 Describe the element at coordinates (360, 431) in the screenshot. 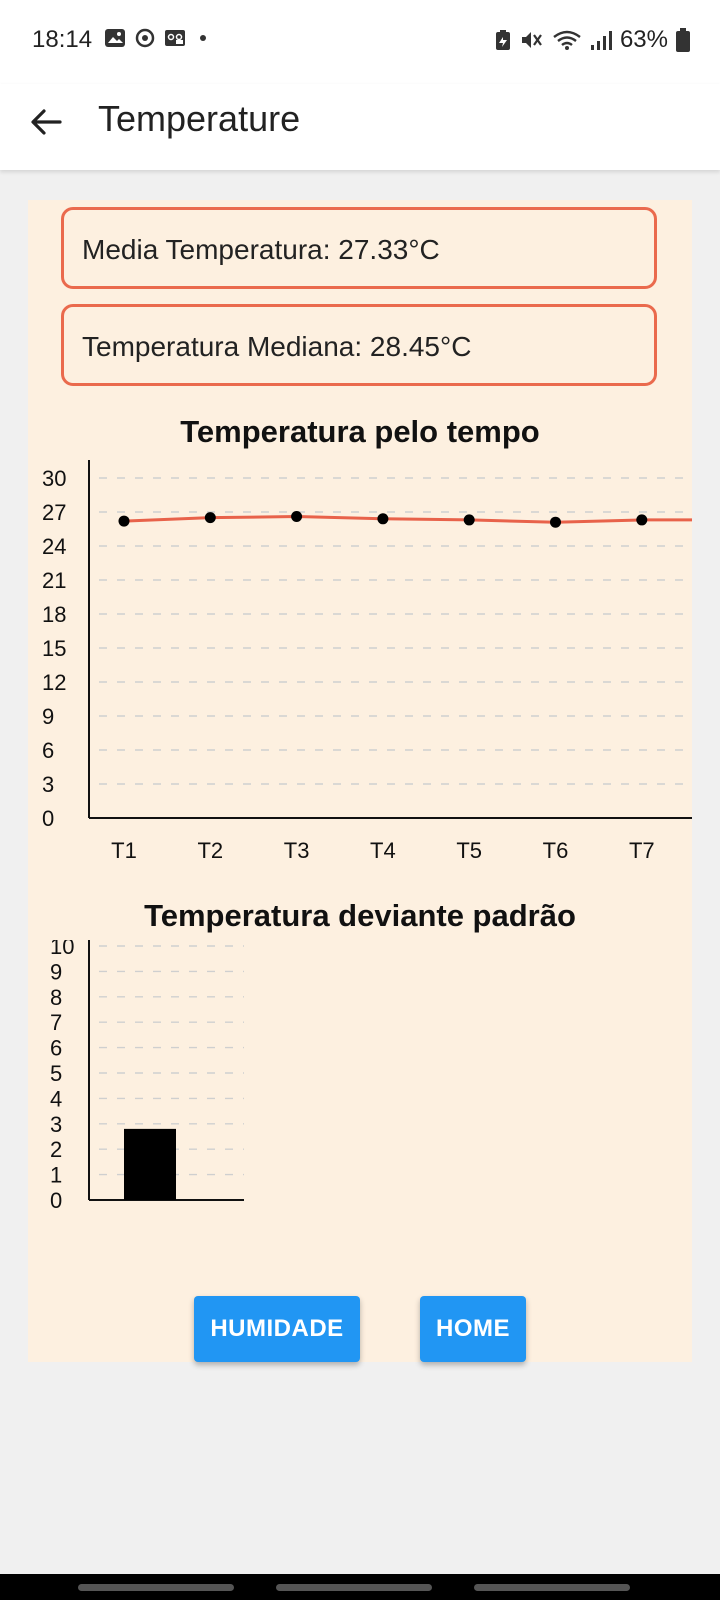

I see `line-chart-title: Temperatura pelo tempo` at that location.